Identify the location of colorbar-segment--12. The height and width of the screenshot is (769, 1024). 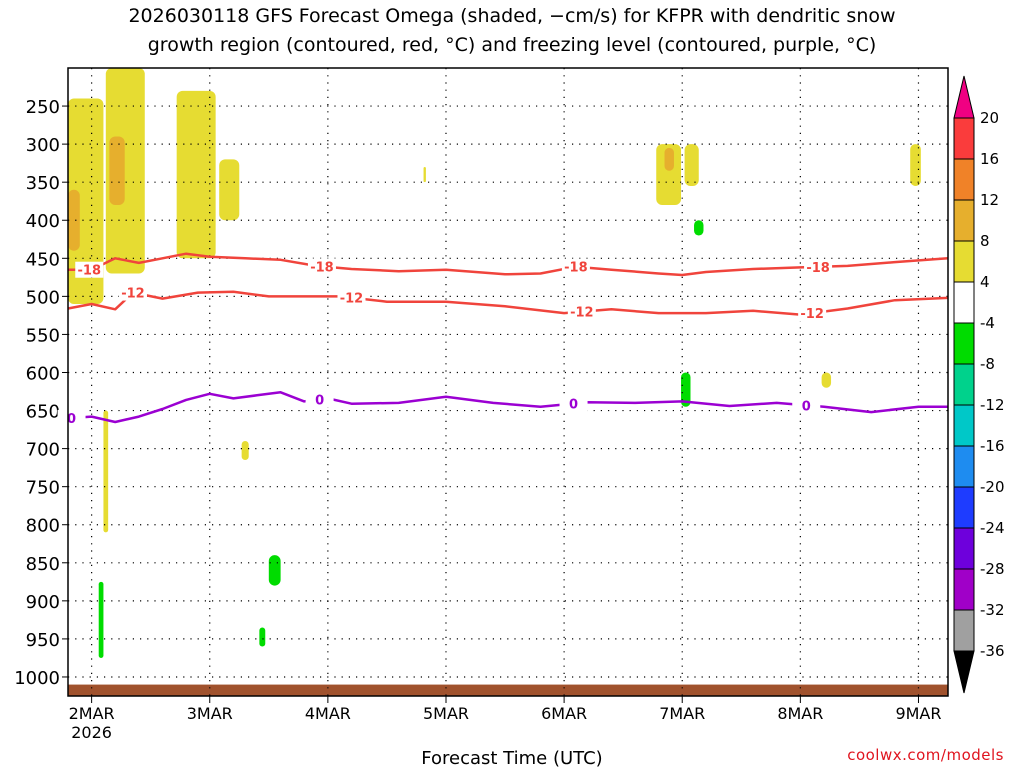
(964, 384).